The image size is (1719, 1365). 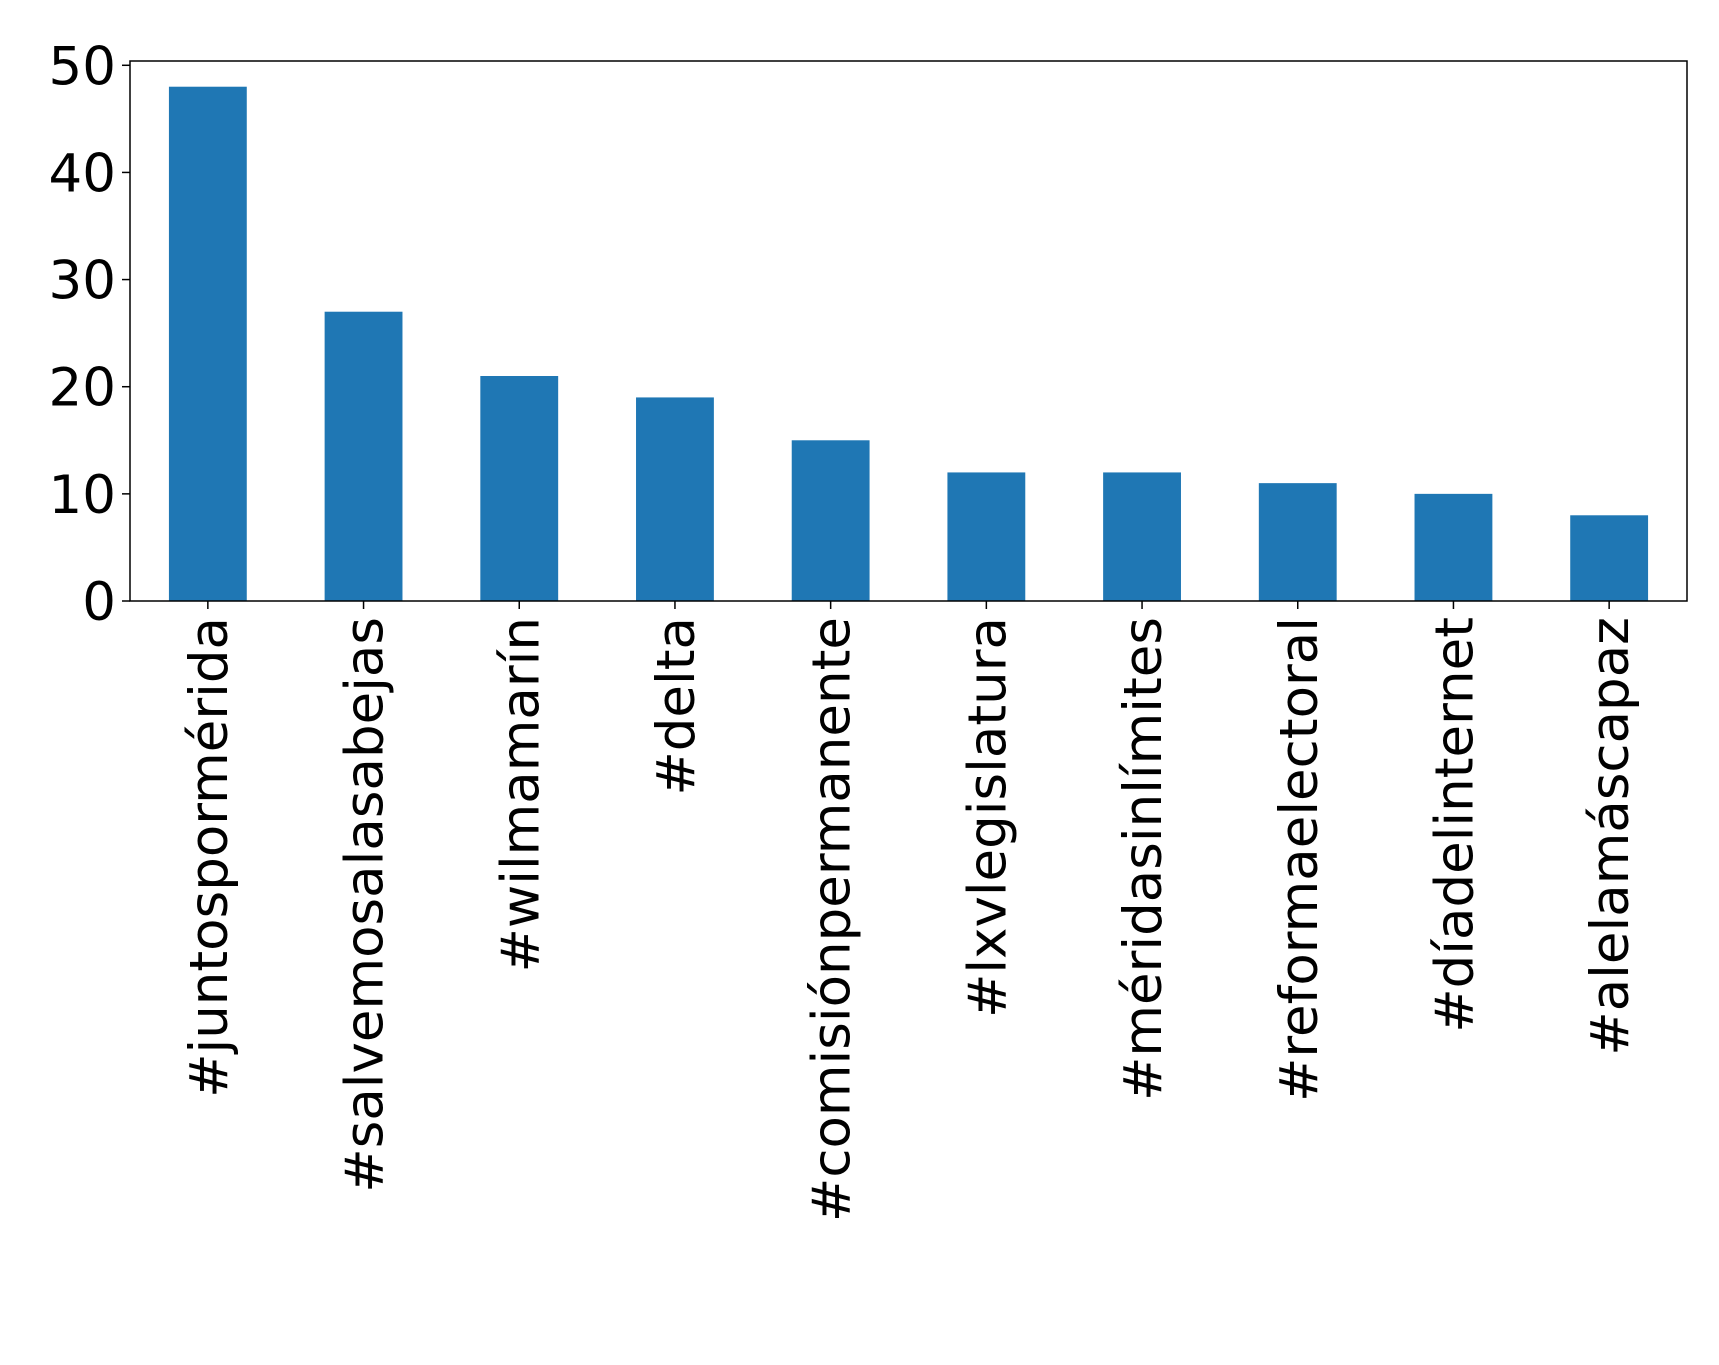 What do you see at coordinates (99, 602) in the screenshot?
I see `y-tick-label: 0` at bounding box center [99, 602].